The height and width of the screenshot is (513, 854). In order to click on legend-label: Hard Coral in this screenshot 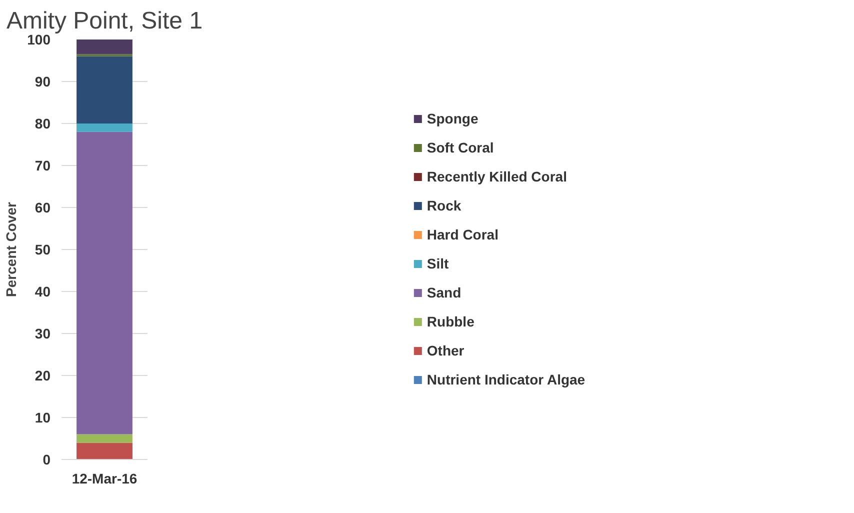, I will do `click(462, 234)`.